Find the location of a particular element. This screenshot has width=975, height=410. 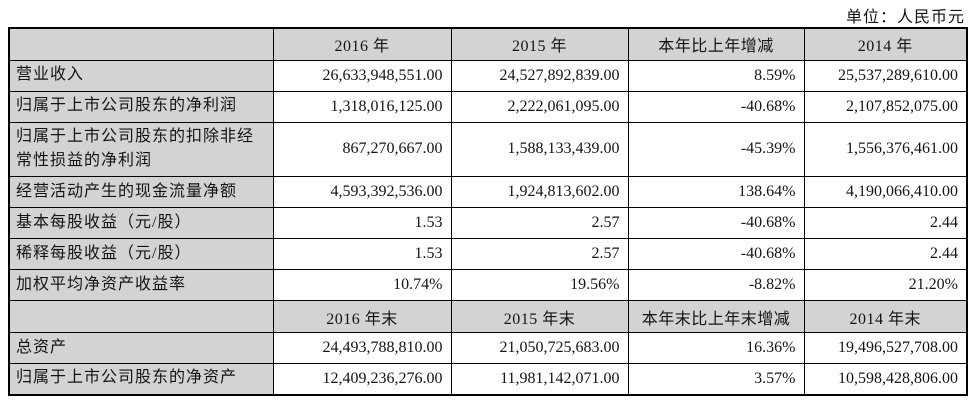

table-row-weighted-avg-roe: 加权平均净资产收益率 10.74% 19.56% -8.82% 21.20% is located at coordinates (488, 285).